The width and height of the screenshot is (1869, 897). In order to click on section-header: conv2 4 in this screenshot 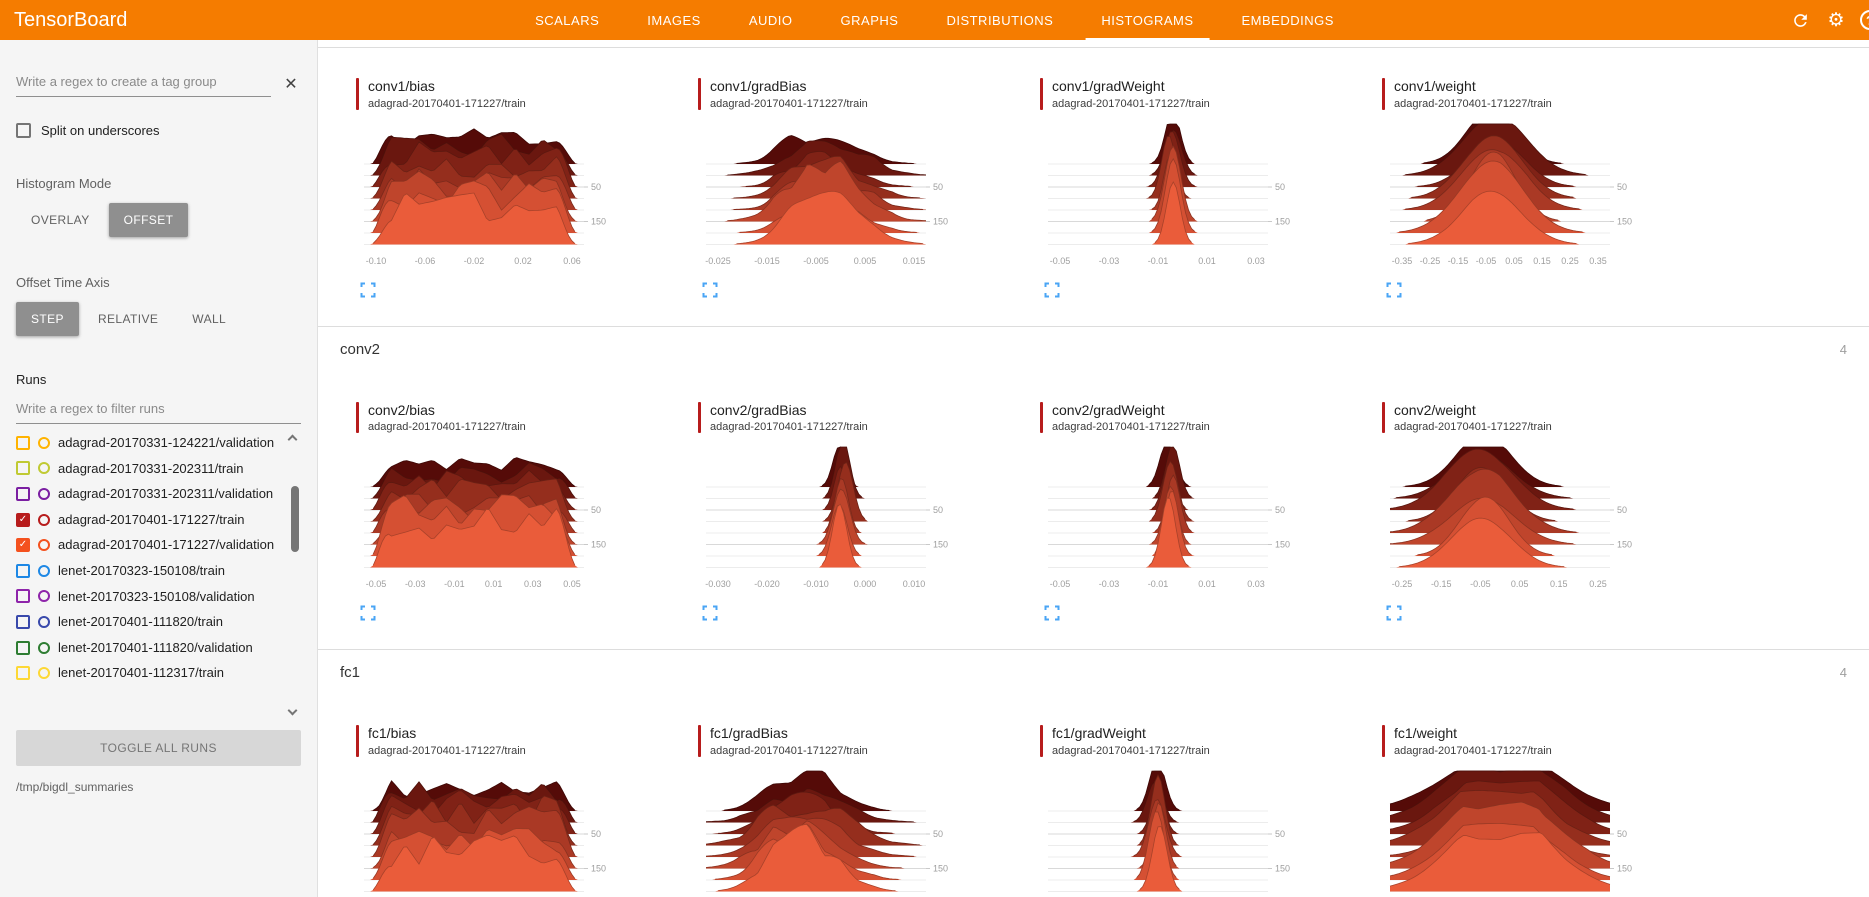, I will do `click(1093, 348)`.